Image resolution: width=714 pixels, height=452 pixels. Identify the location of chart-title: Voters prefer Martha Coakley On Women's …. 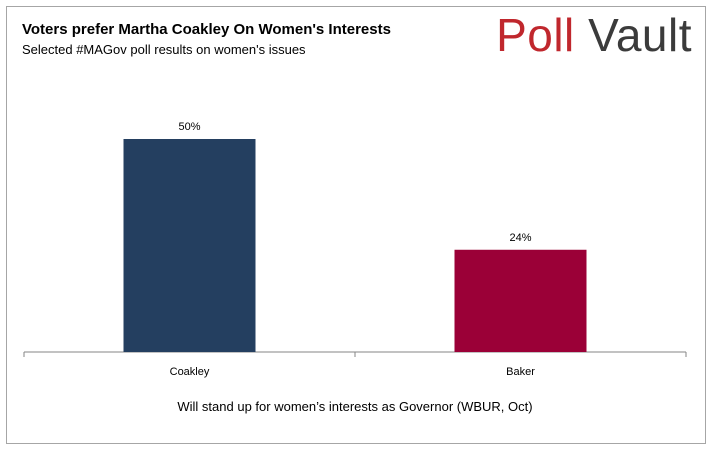
(206, 29).